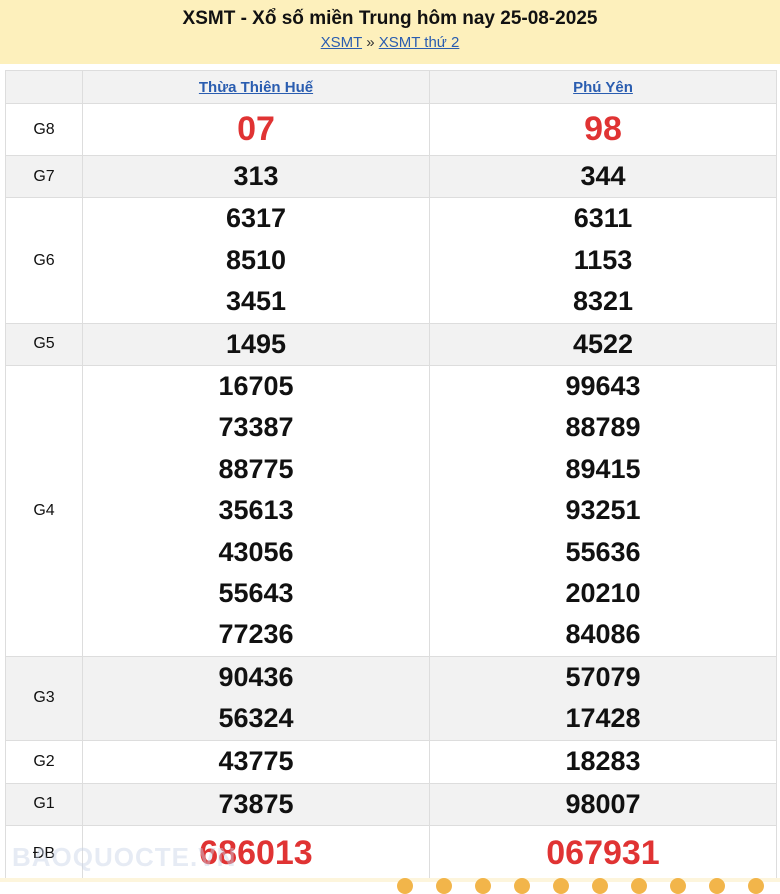  I want to click on prize-number: 8510, so click(256, 259).